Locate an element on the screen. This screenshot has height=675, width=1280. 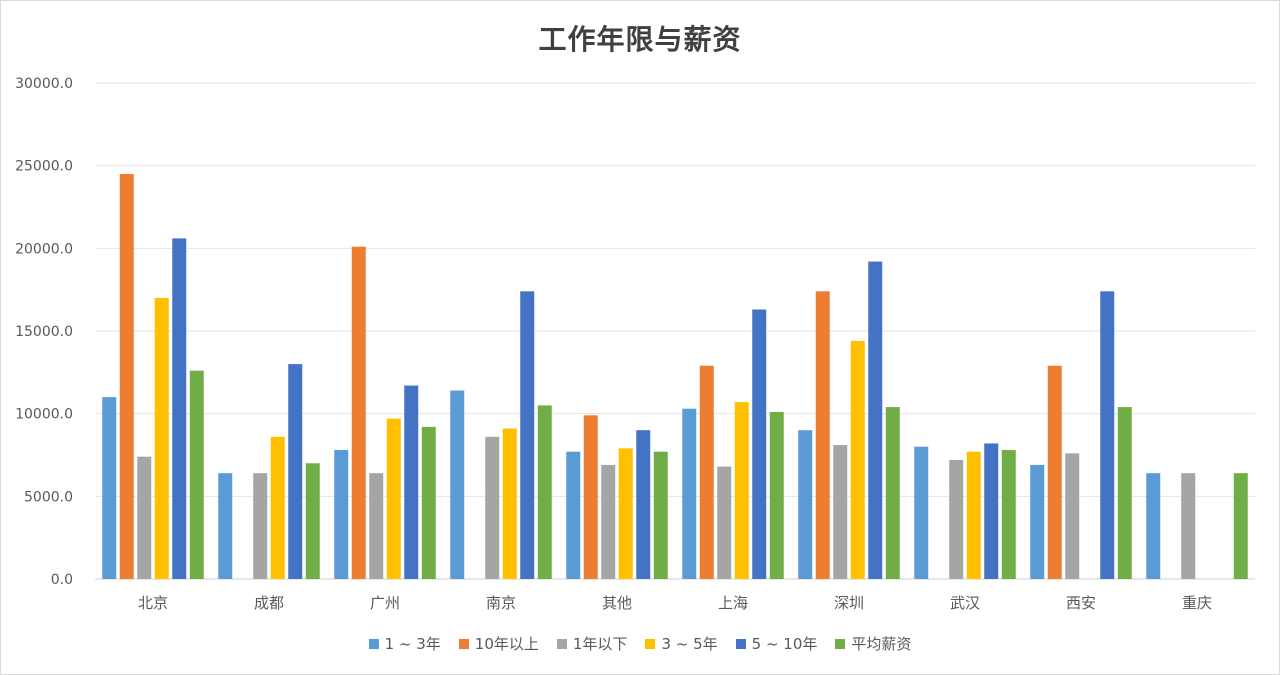
x-category-label: 南京 is located at coordinates (501, 603).